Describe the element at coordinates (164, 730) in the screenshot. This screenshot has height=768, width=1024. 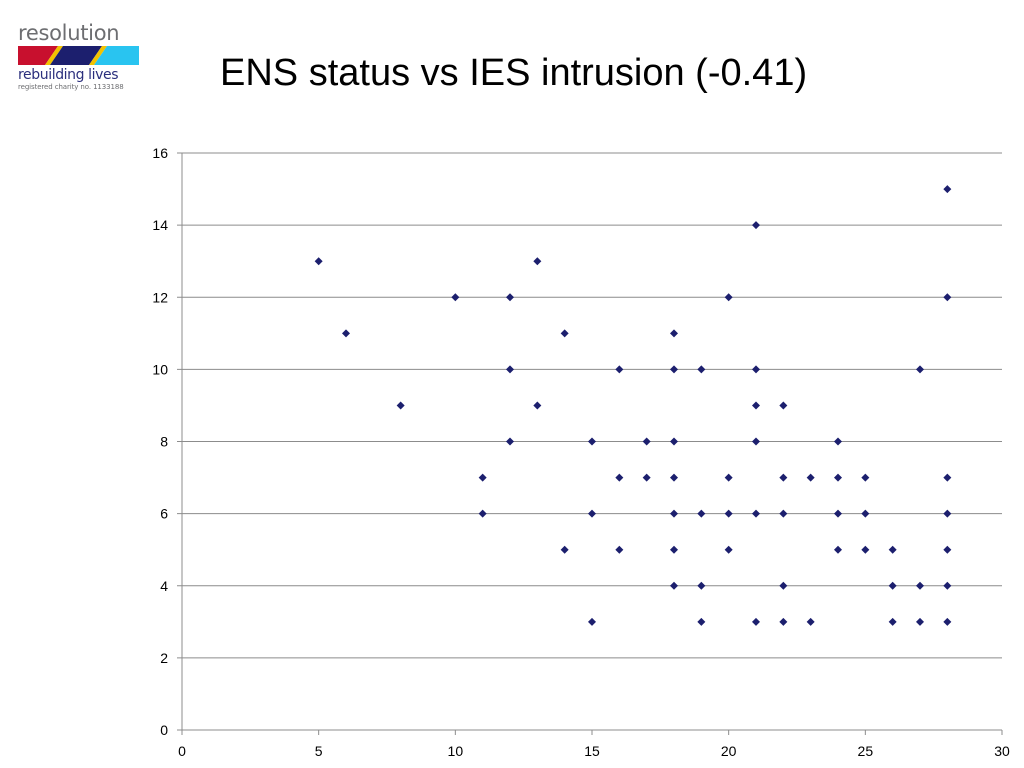
I see `y-tick-label: 0` at that location.